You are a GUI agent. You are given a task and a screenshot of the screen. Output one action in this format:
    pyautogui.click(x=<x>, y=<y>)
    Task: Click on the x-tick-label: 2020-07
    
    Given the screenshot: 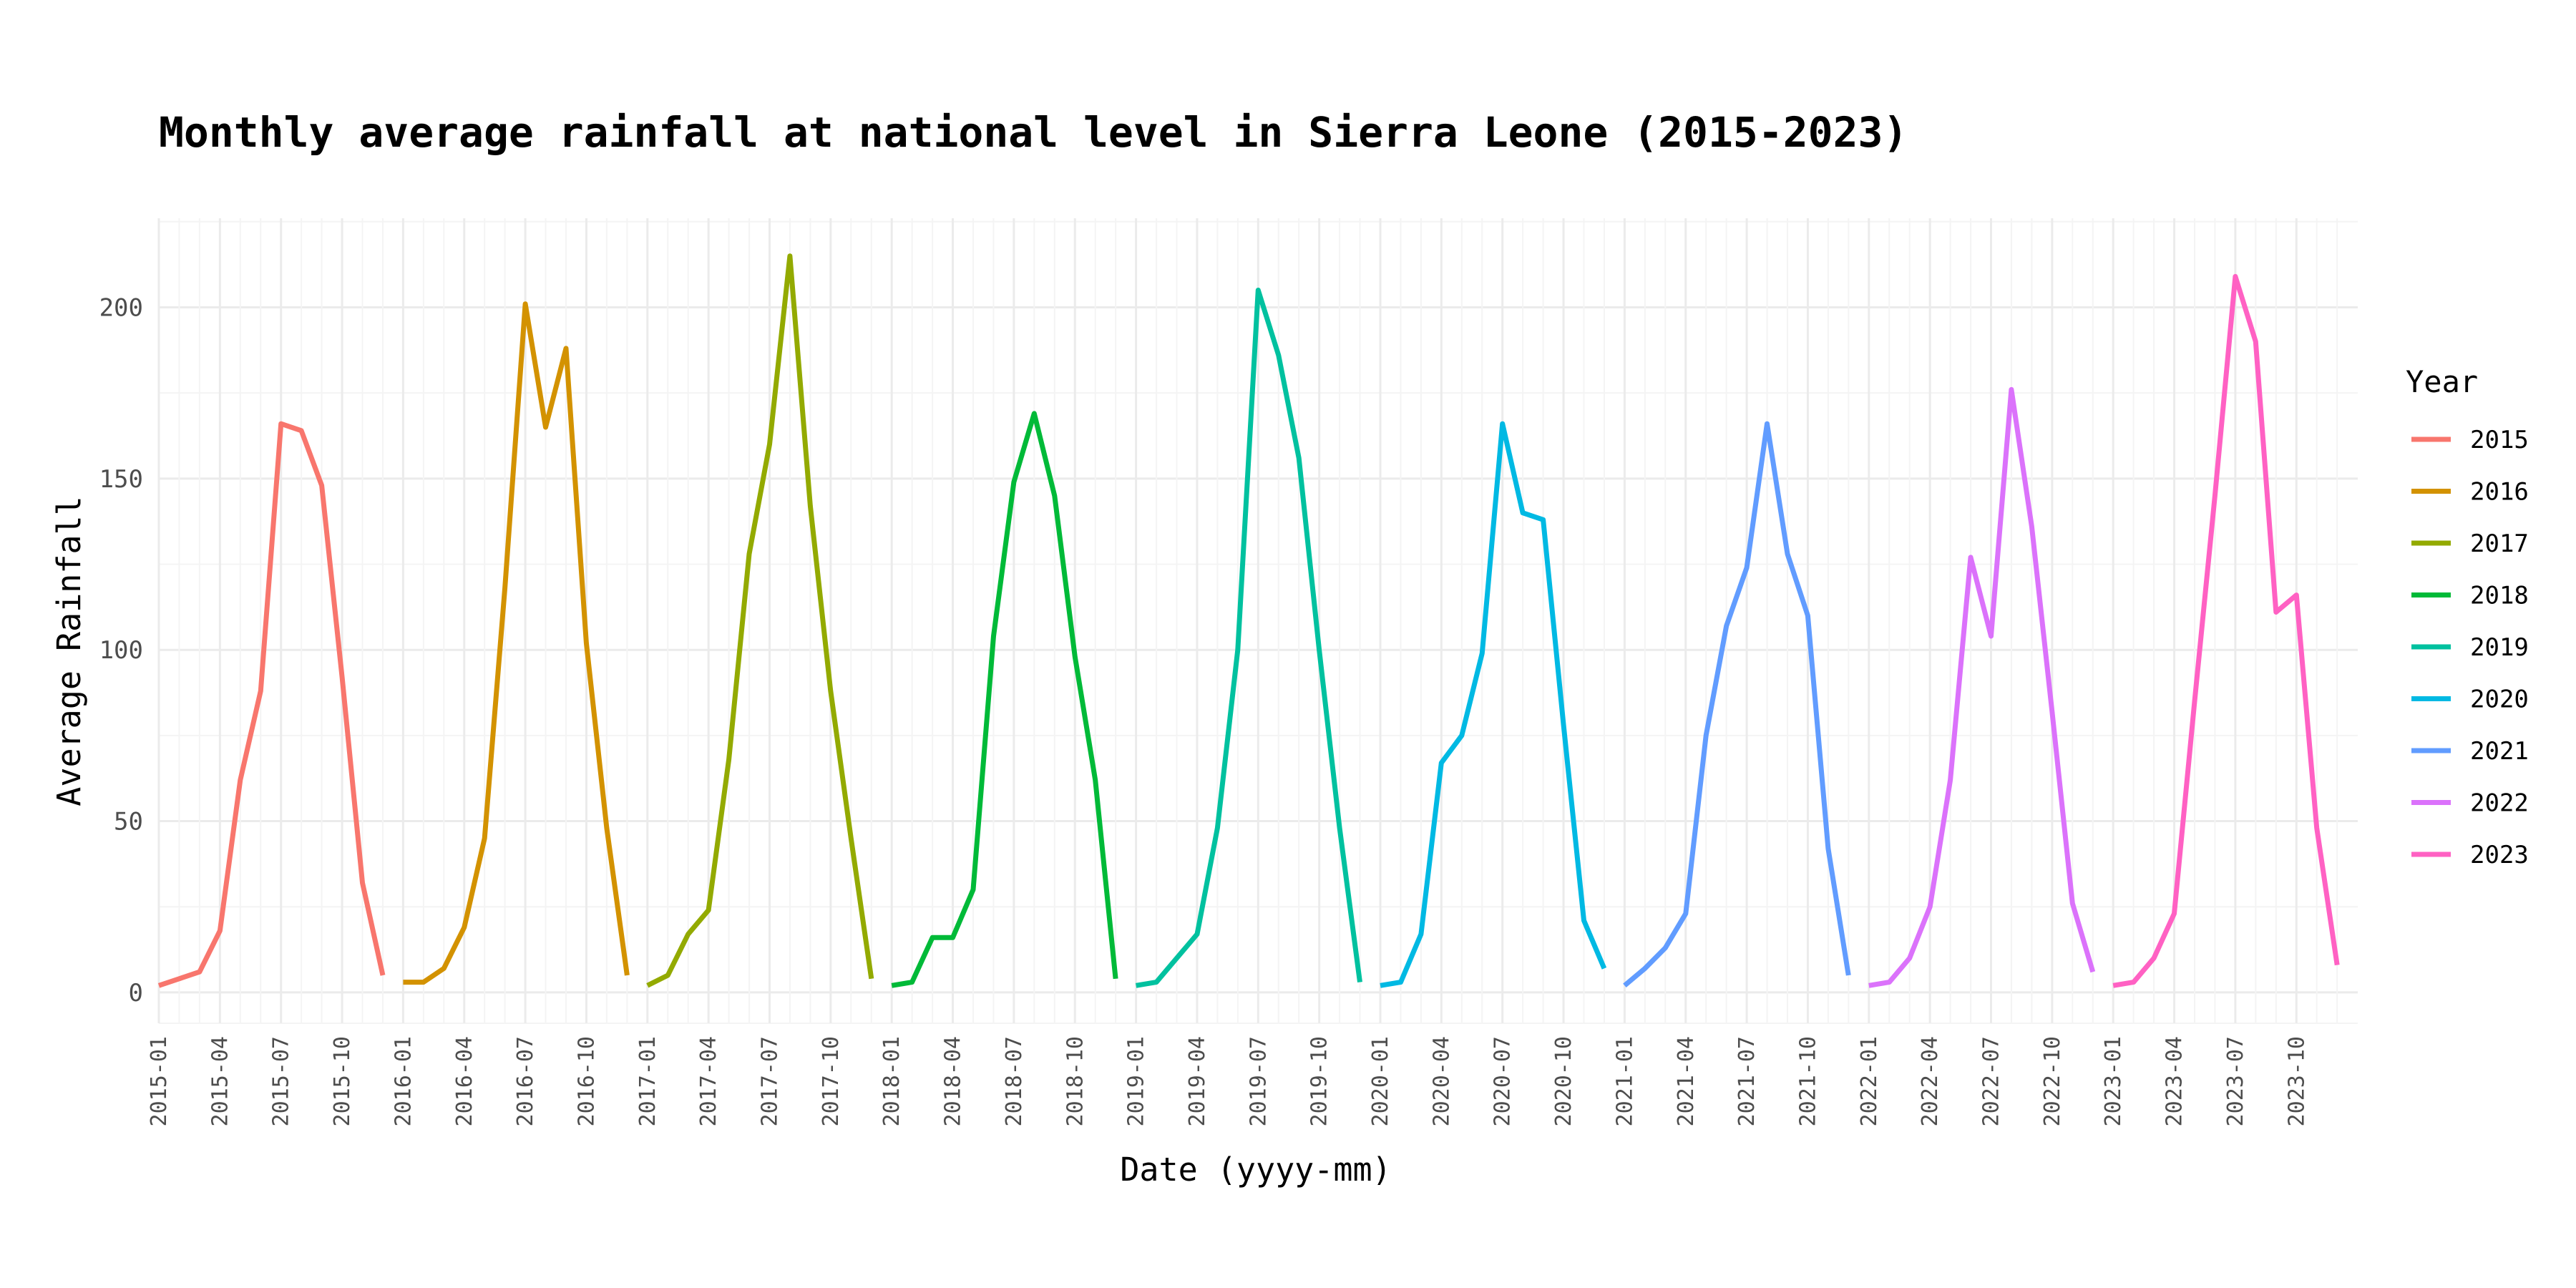 What is the action you would take?
    pyautogui.click(x=1503, y=1081)
    